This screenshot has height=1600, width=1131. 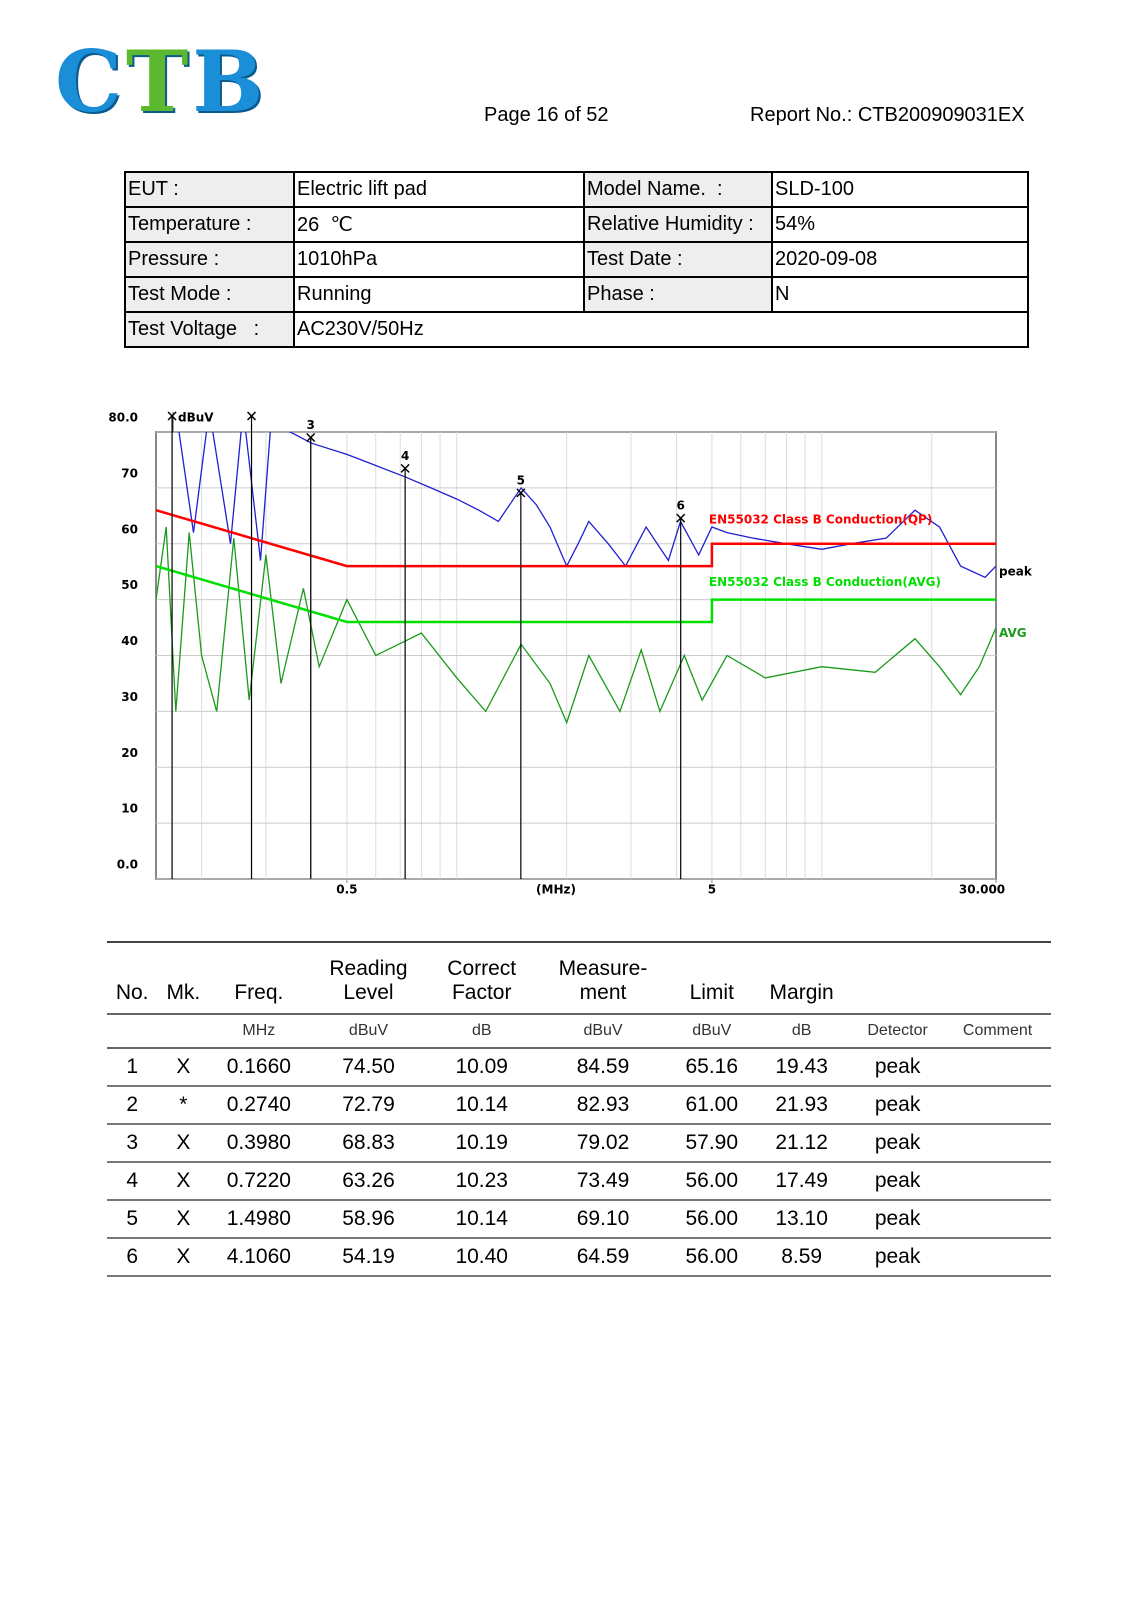 I want to click on info-row: Temperature :26 ℃ Relative Humidity :54%, so click(x=576, y=224).